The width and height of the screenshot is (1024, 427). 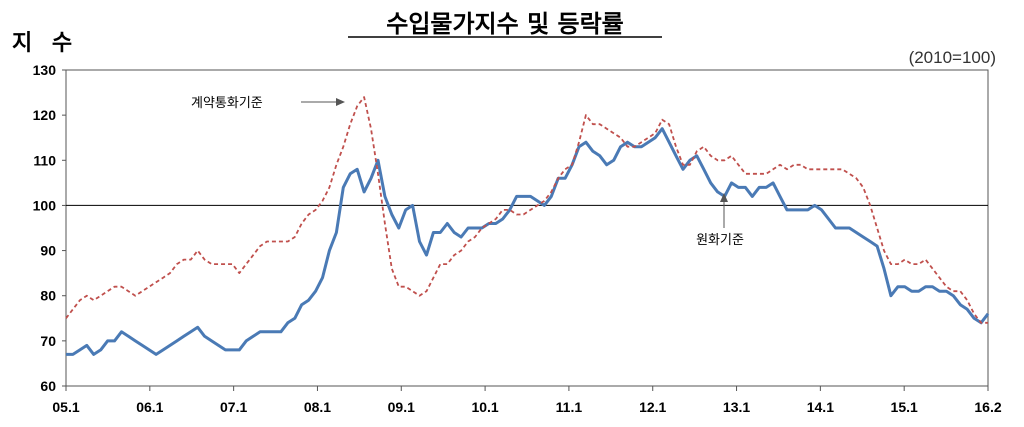 I want to click on x-tick-label: 14.1, so click(x=820, y=407).